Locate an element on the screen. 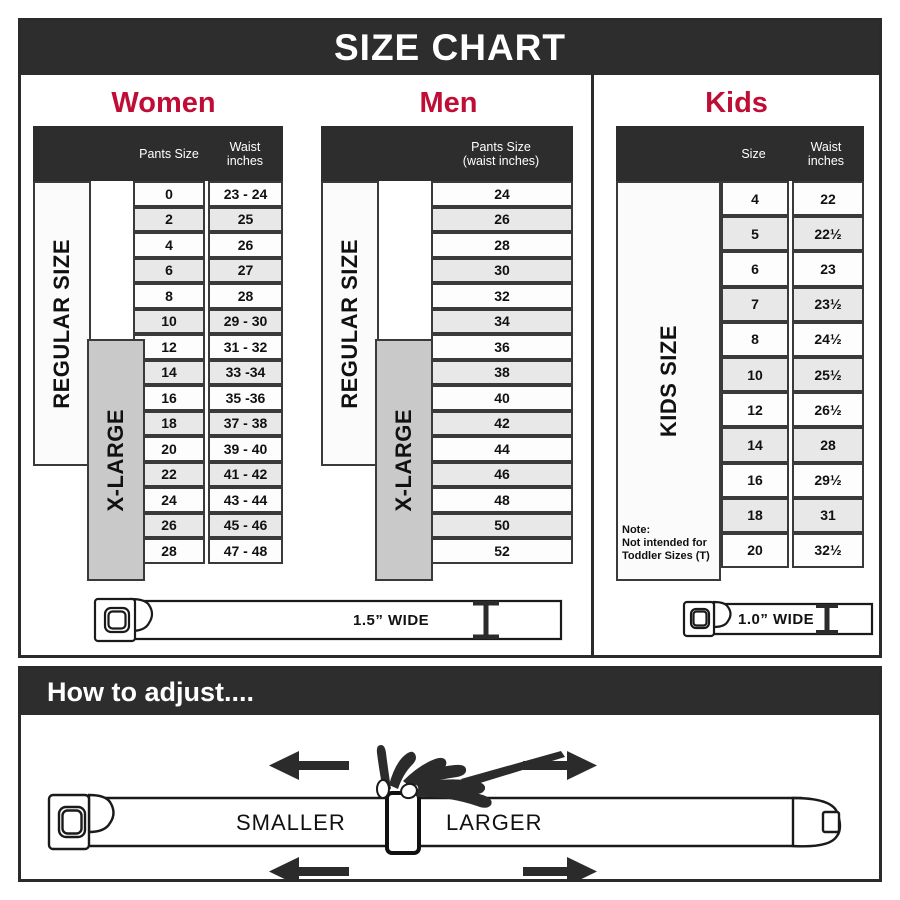 Image resolution: width=900 pixels, height=900 pixels. table-row: 18 37 - 38 is located at coordinates (208, 423).